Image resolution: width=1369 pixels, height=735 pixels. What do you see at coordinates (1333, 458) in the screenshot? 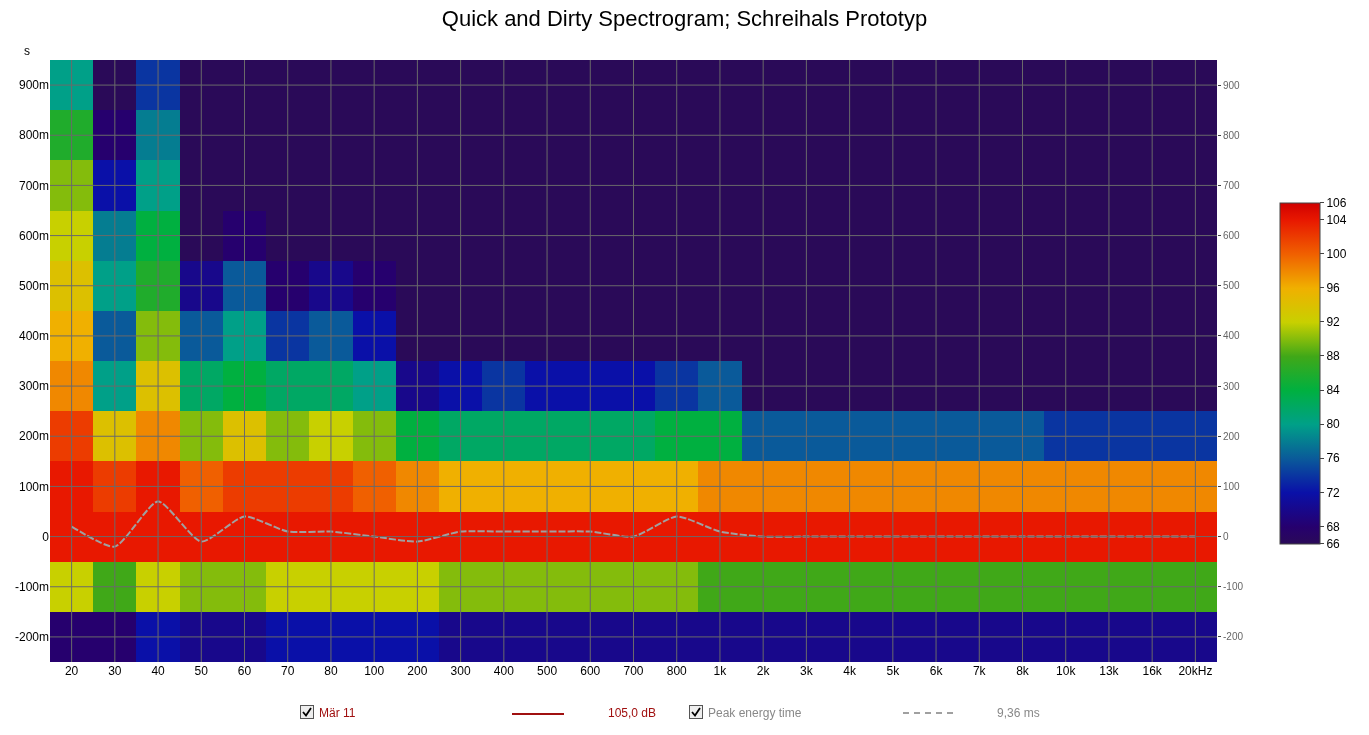
I see `color-bar-label: 76` at bounding box center [1333, 458].